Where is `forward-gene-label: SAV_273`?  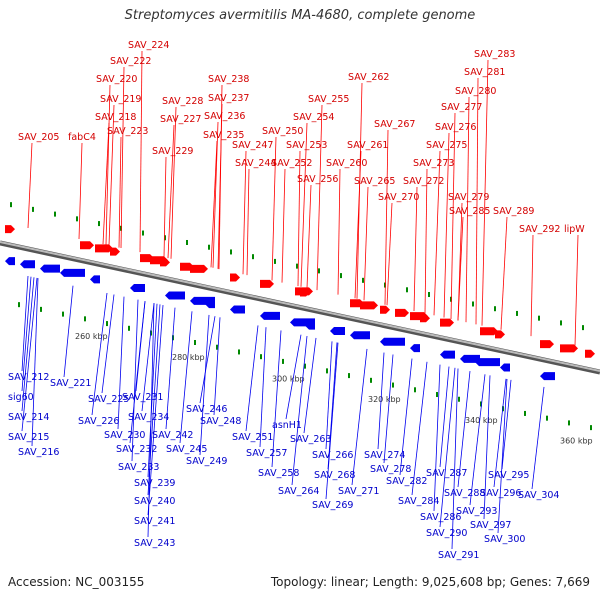
forward-gene-label: SAV_273 is located at coordinates (433, 163).